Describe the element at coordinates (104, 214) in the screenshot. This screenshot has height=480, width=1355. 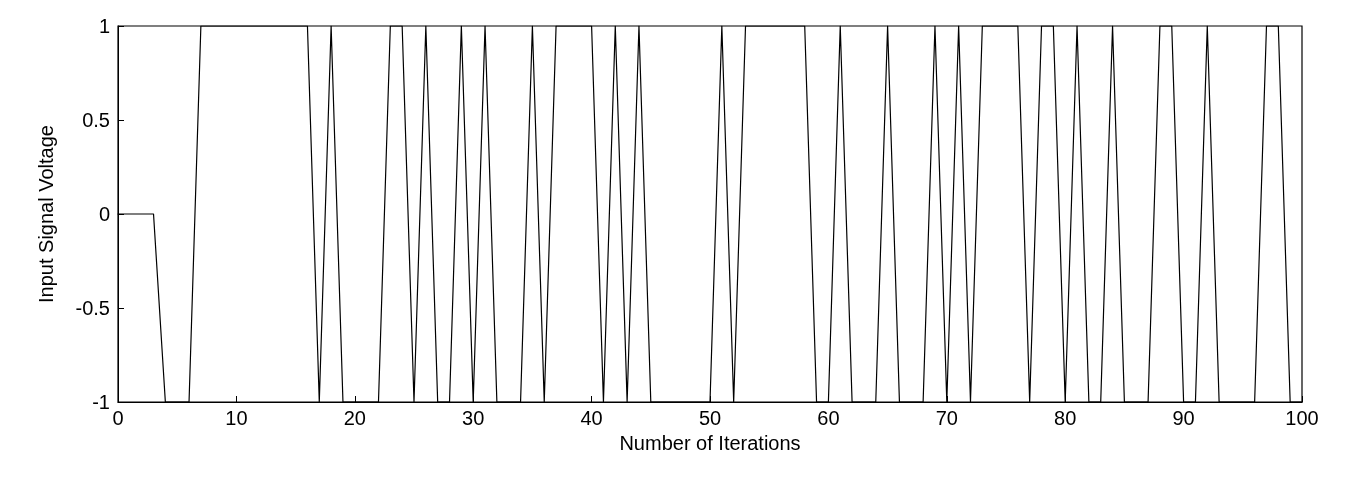
I see `y-tick-label: 0` at that location.